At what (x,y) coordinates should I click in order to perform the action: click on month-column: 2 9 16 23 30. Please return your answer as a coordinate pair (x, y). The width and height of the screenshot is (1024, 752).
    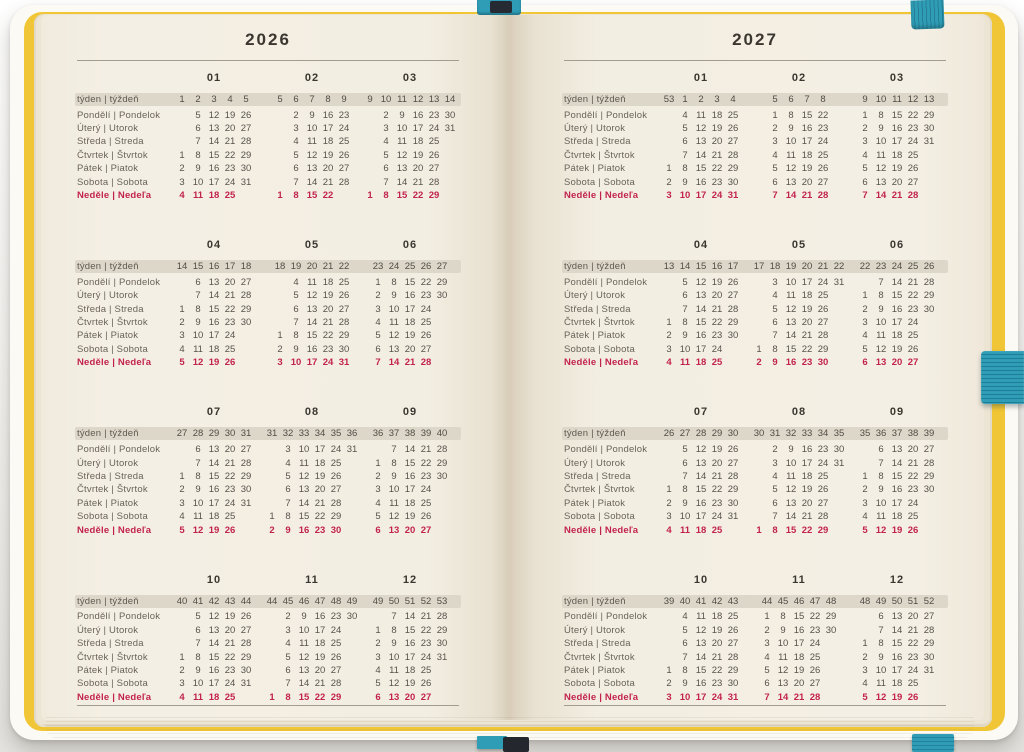
    Looking at the image, I should click on (312, 349).